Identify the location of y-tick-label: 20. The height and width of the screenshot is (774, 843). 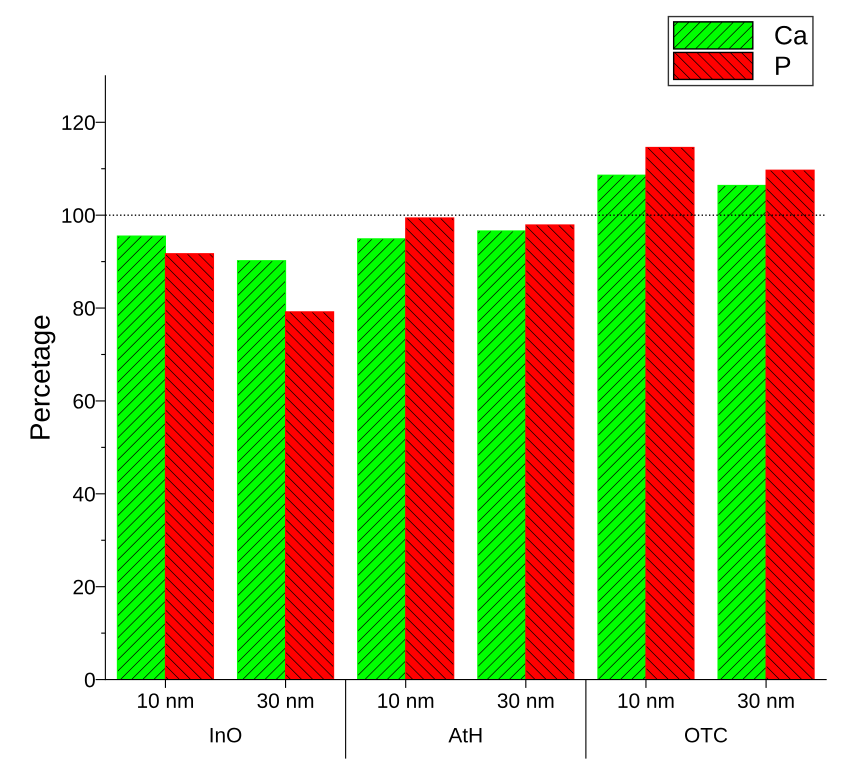
(84, 587).